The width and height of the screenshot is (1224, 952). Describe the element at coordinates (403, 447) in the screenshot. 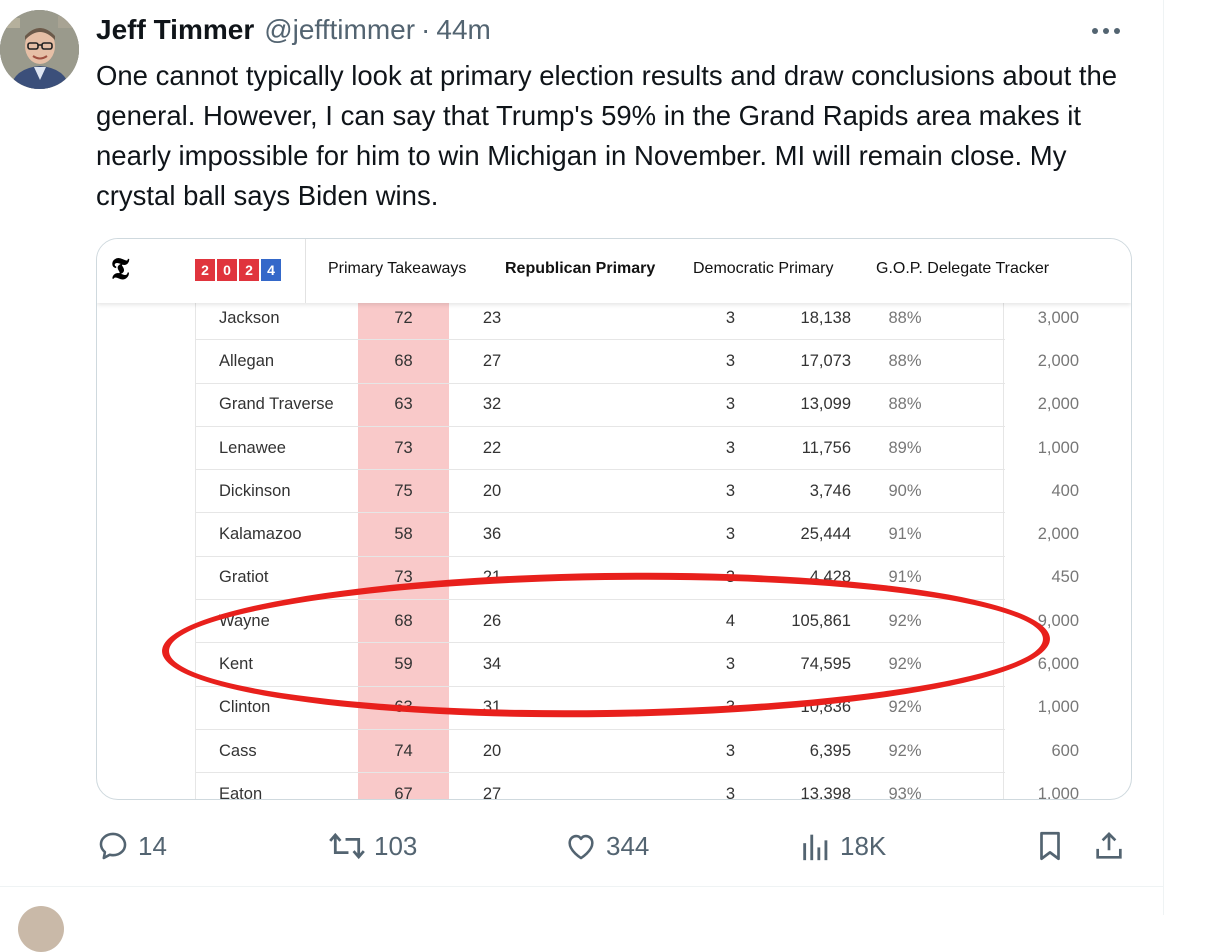

I see `trump-pct: 73` at that location.